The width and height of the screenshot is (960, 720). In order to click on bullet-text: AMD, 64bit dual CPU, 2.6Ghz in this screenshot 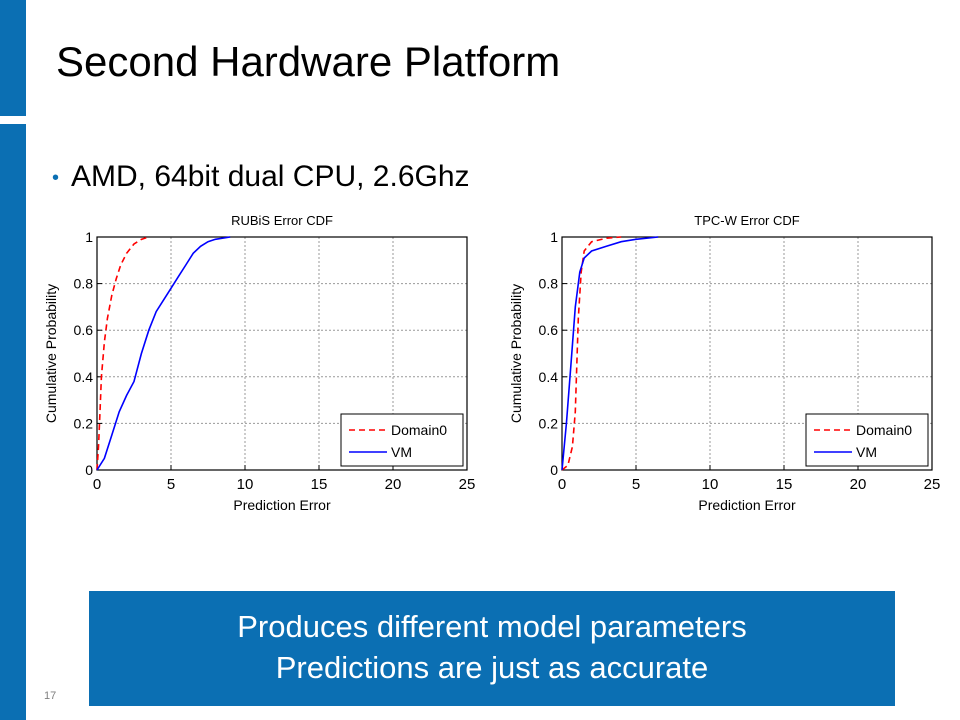, I will do `click(270, 176)`.